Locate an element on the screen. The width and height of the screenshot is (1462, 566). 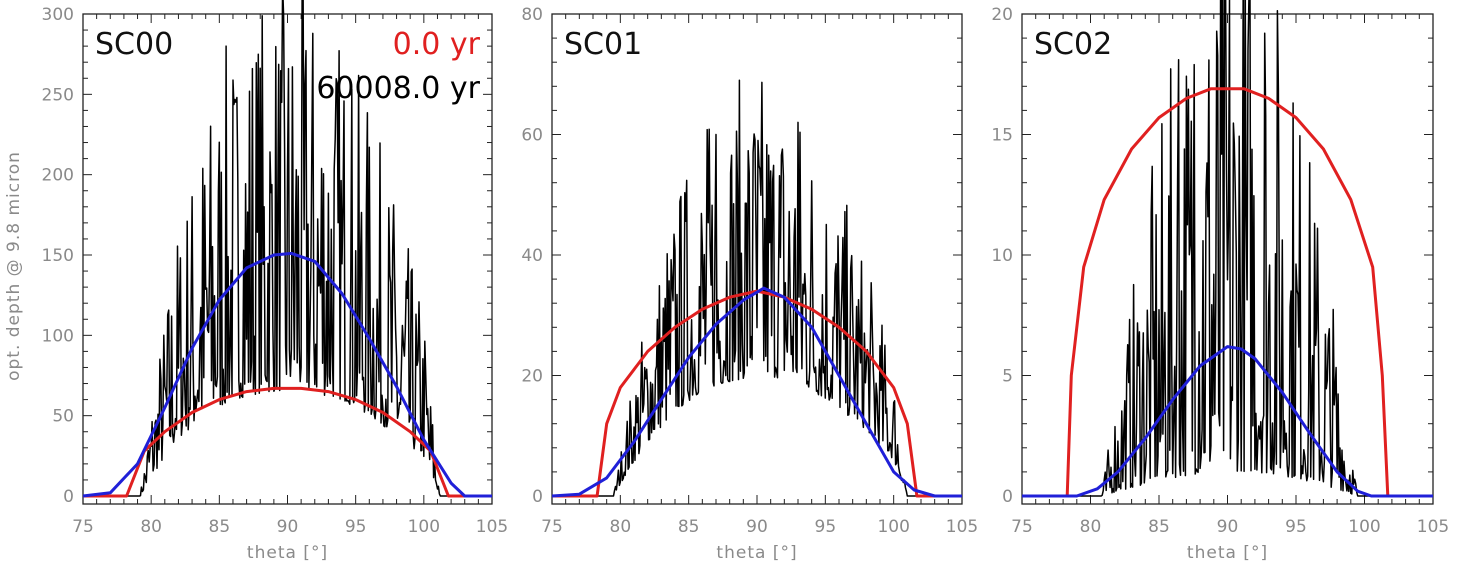
sc01-xtick-label: 80 is located at coordinates (621, 527).